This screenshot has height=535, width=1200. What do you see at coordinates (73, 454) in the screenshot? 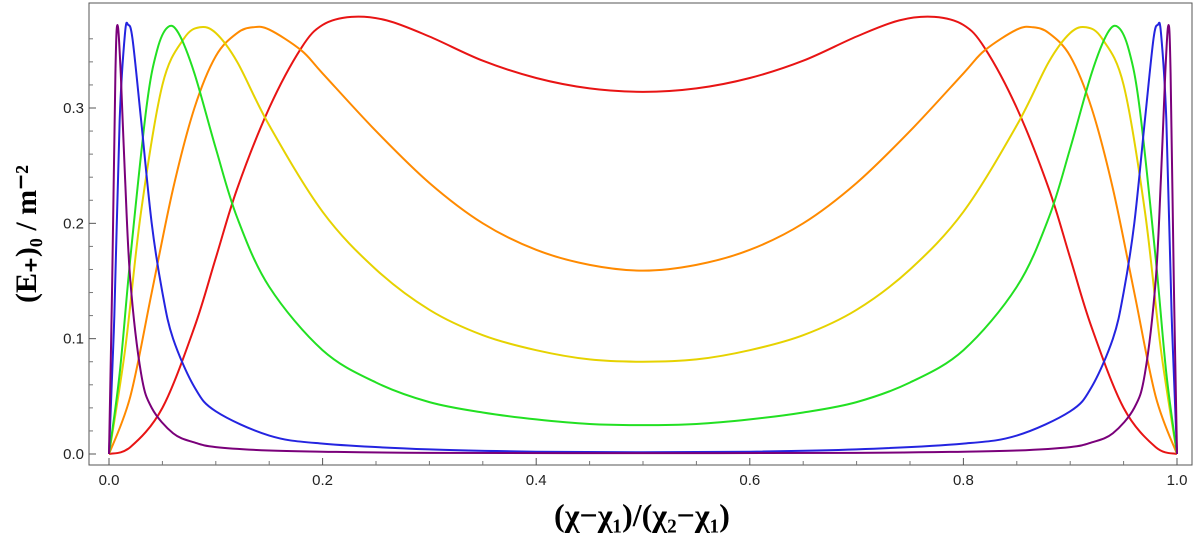
I see `y-tick-label: 0.0` at bounding box center [73, 454].